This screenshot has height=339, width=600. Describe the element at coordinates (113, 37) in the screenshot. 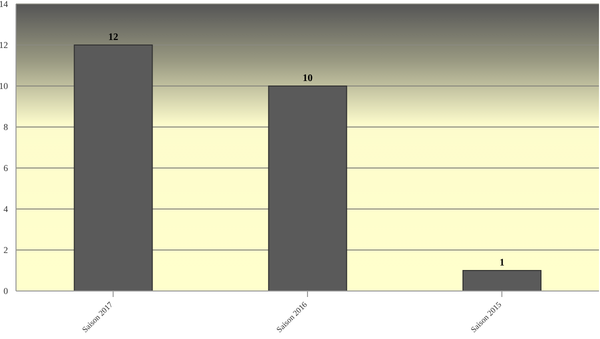

I see `data-label: 12` at that location.